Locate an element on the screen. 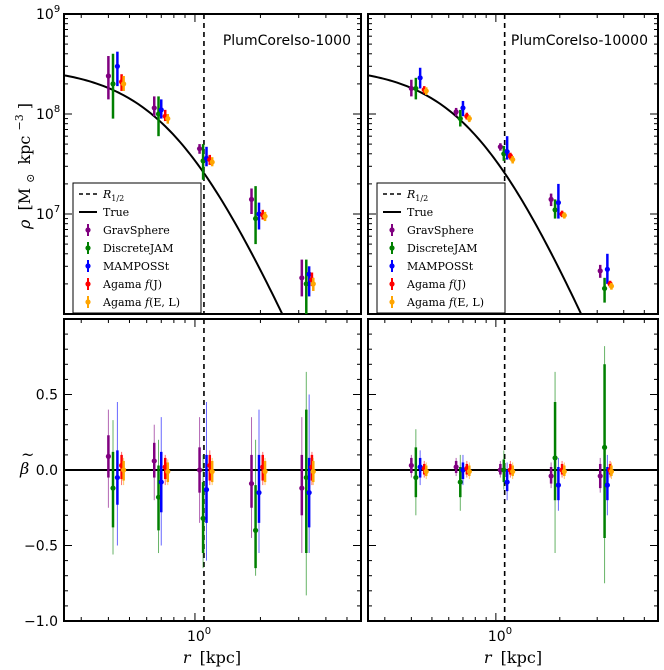 The width and height of the screenshot is (664, 670). legend-label: MAMPOSSt is located at coordinates (136, 266).